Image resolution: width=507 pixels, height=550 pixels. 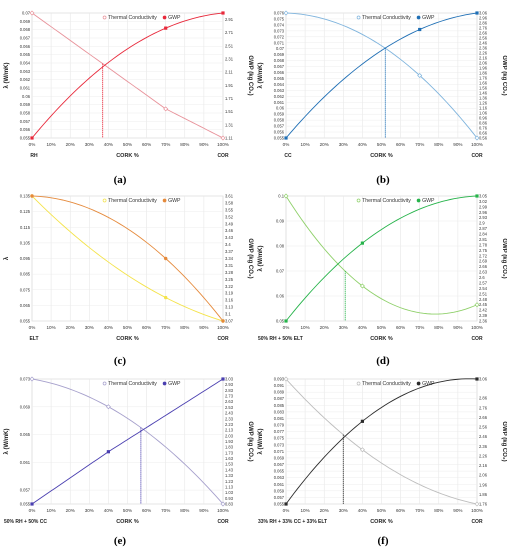 What do you see at coordinates (32, 327) in the screenshot?
I see `x-tick-label: 0%` at bounding box center [32, 327].